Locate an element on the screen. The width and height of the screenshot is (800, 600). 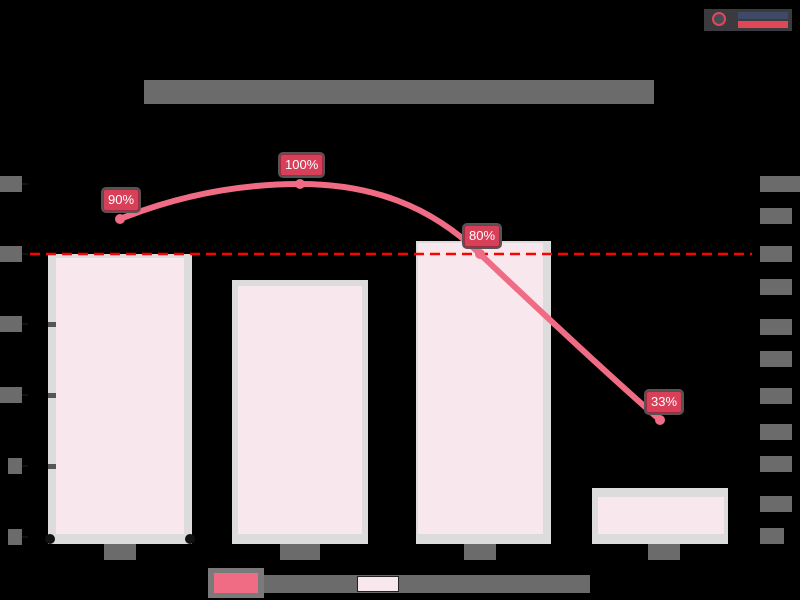
data-label: 90% is located at coordinates (121, 200).